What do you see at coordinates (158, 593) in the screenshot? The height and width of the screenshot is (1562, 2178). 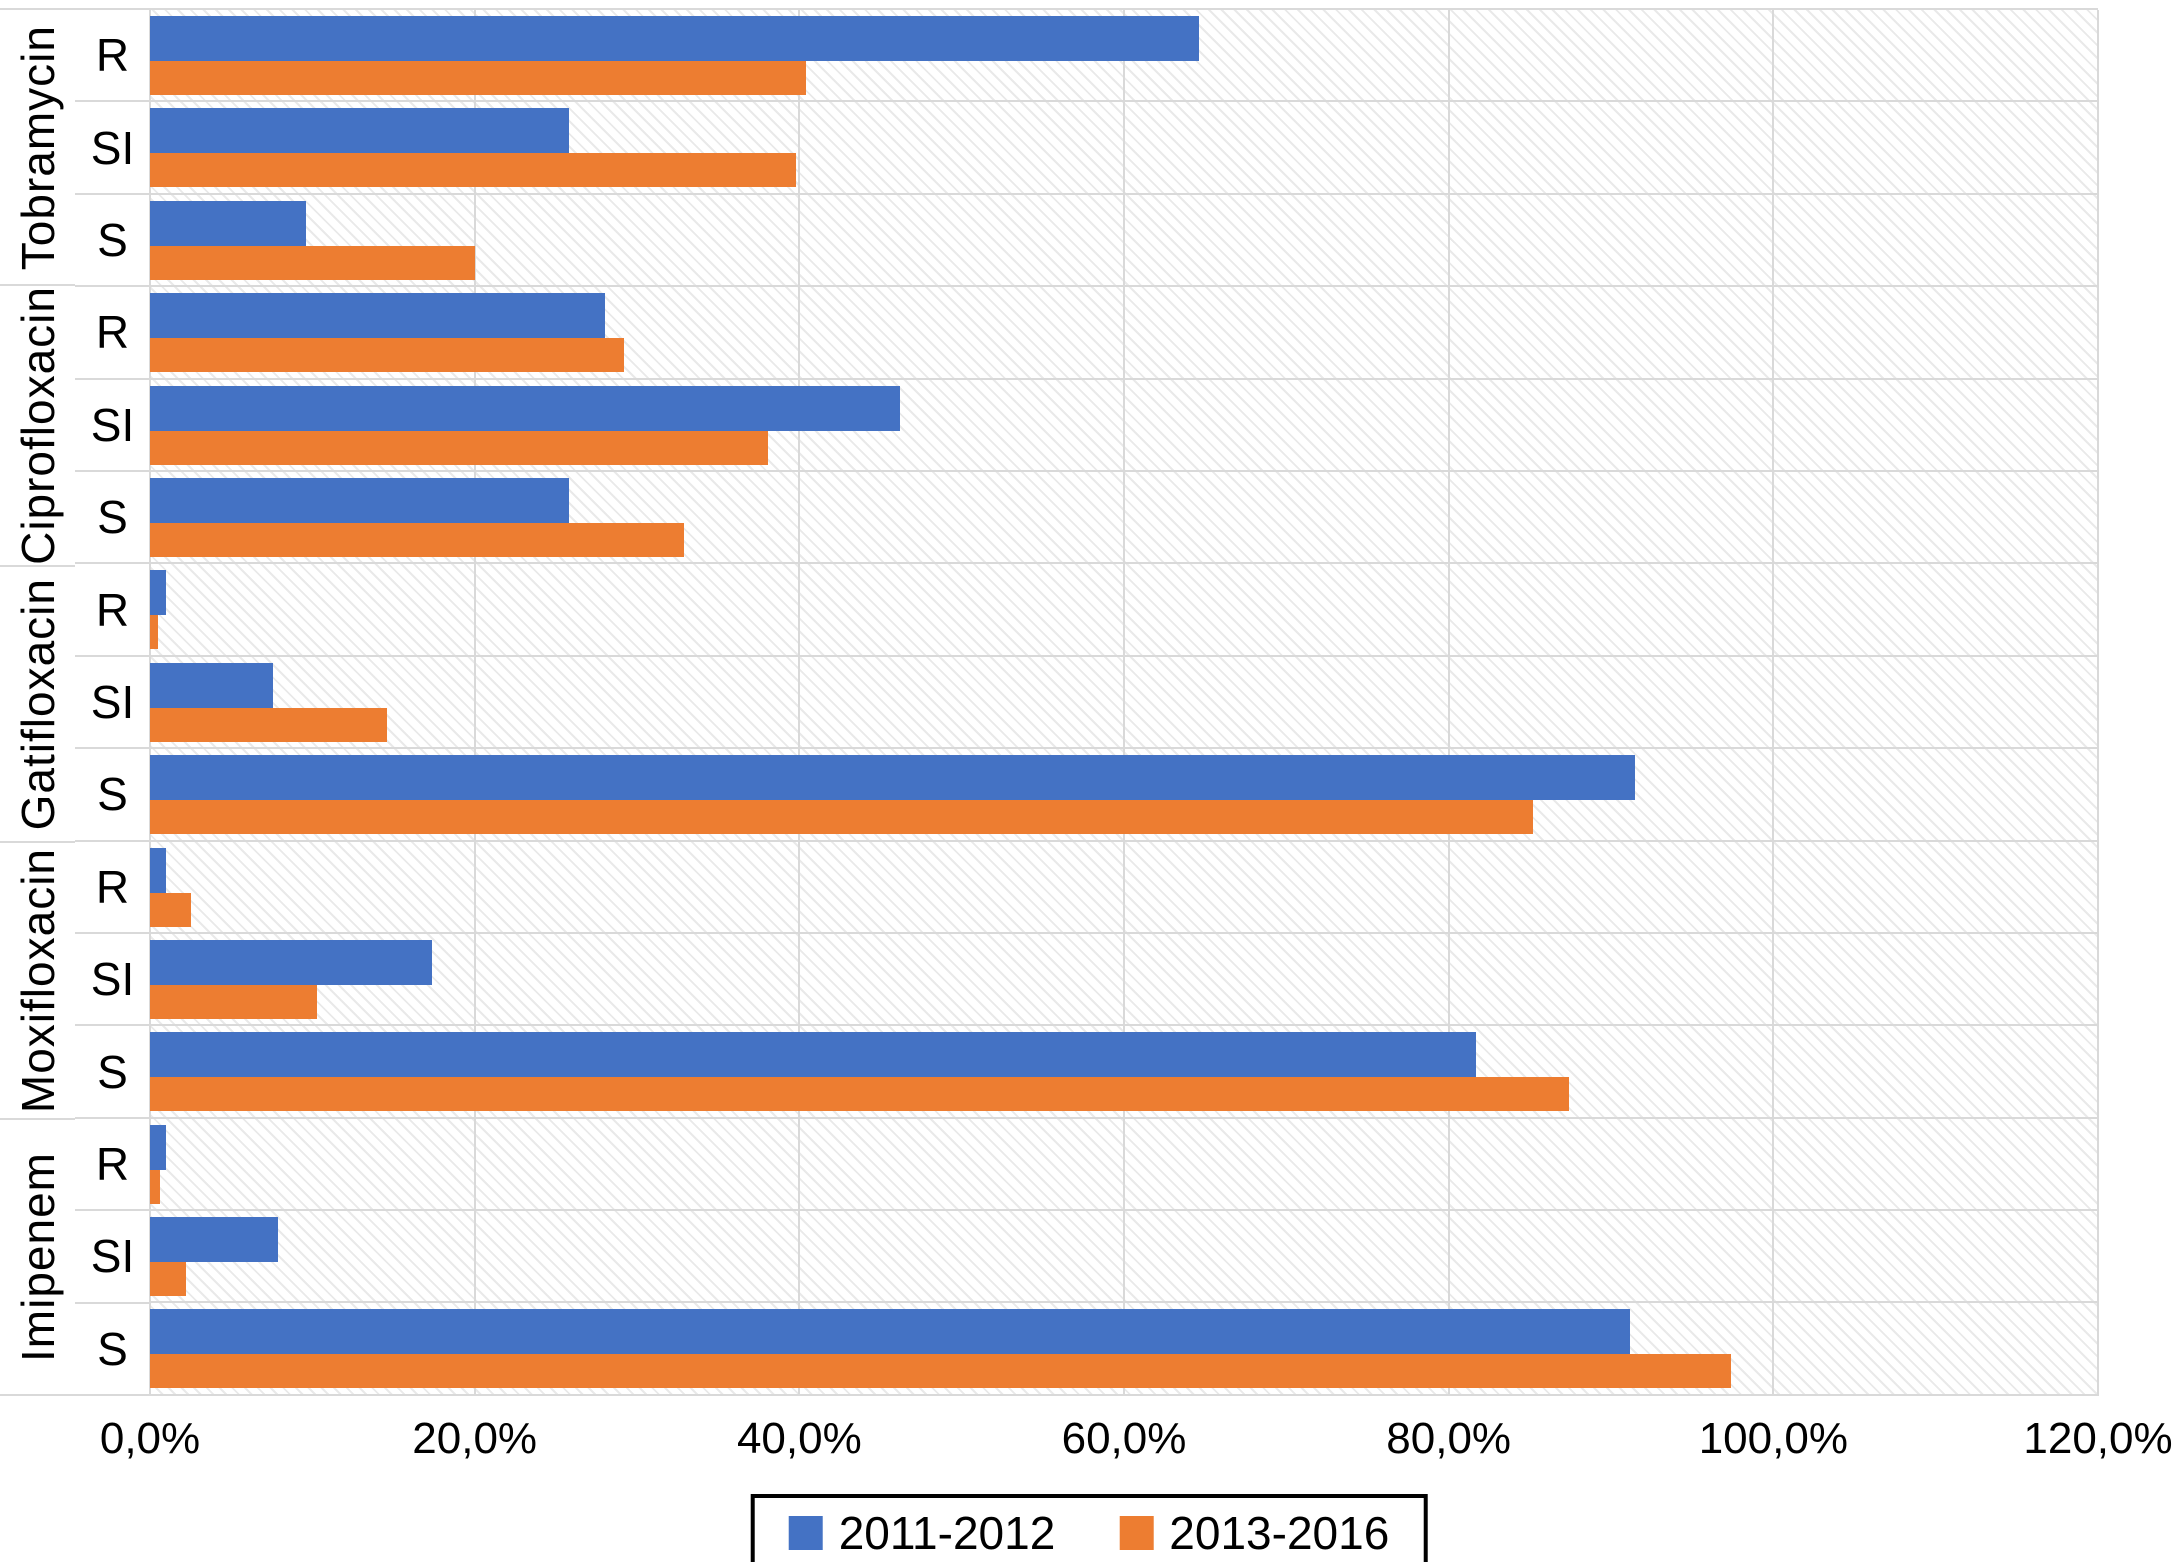 I see `bar-2011-2012-gatifloxacin-r` at bounding box center [158, 593].